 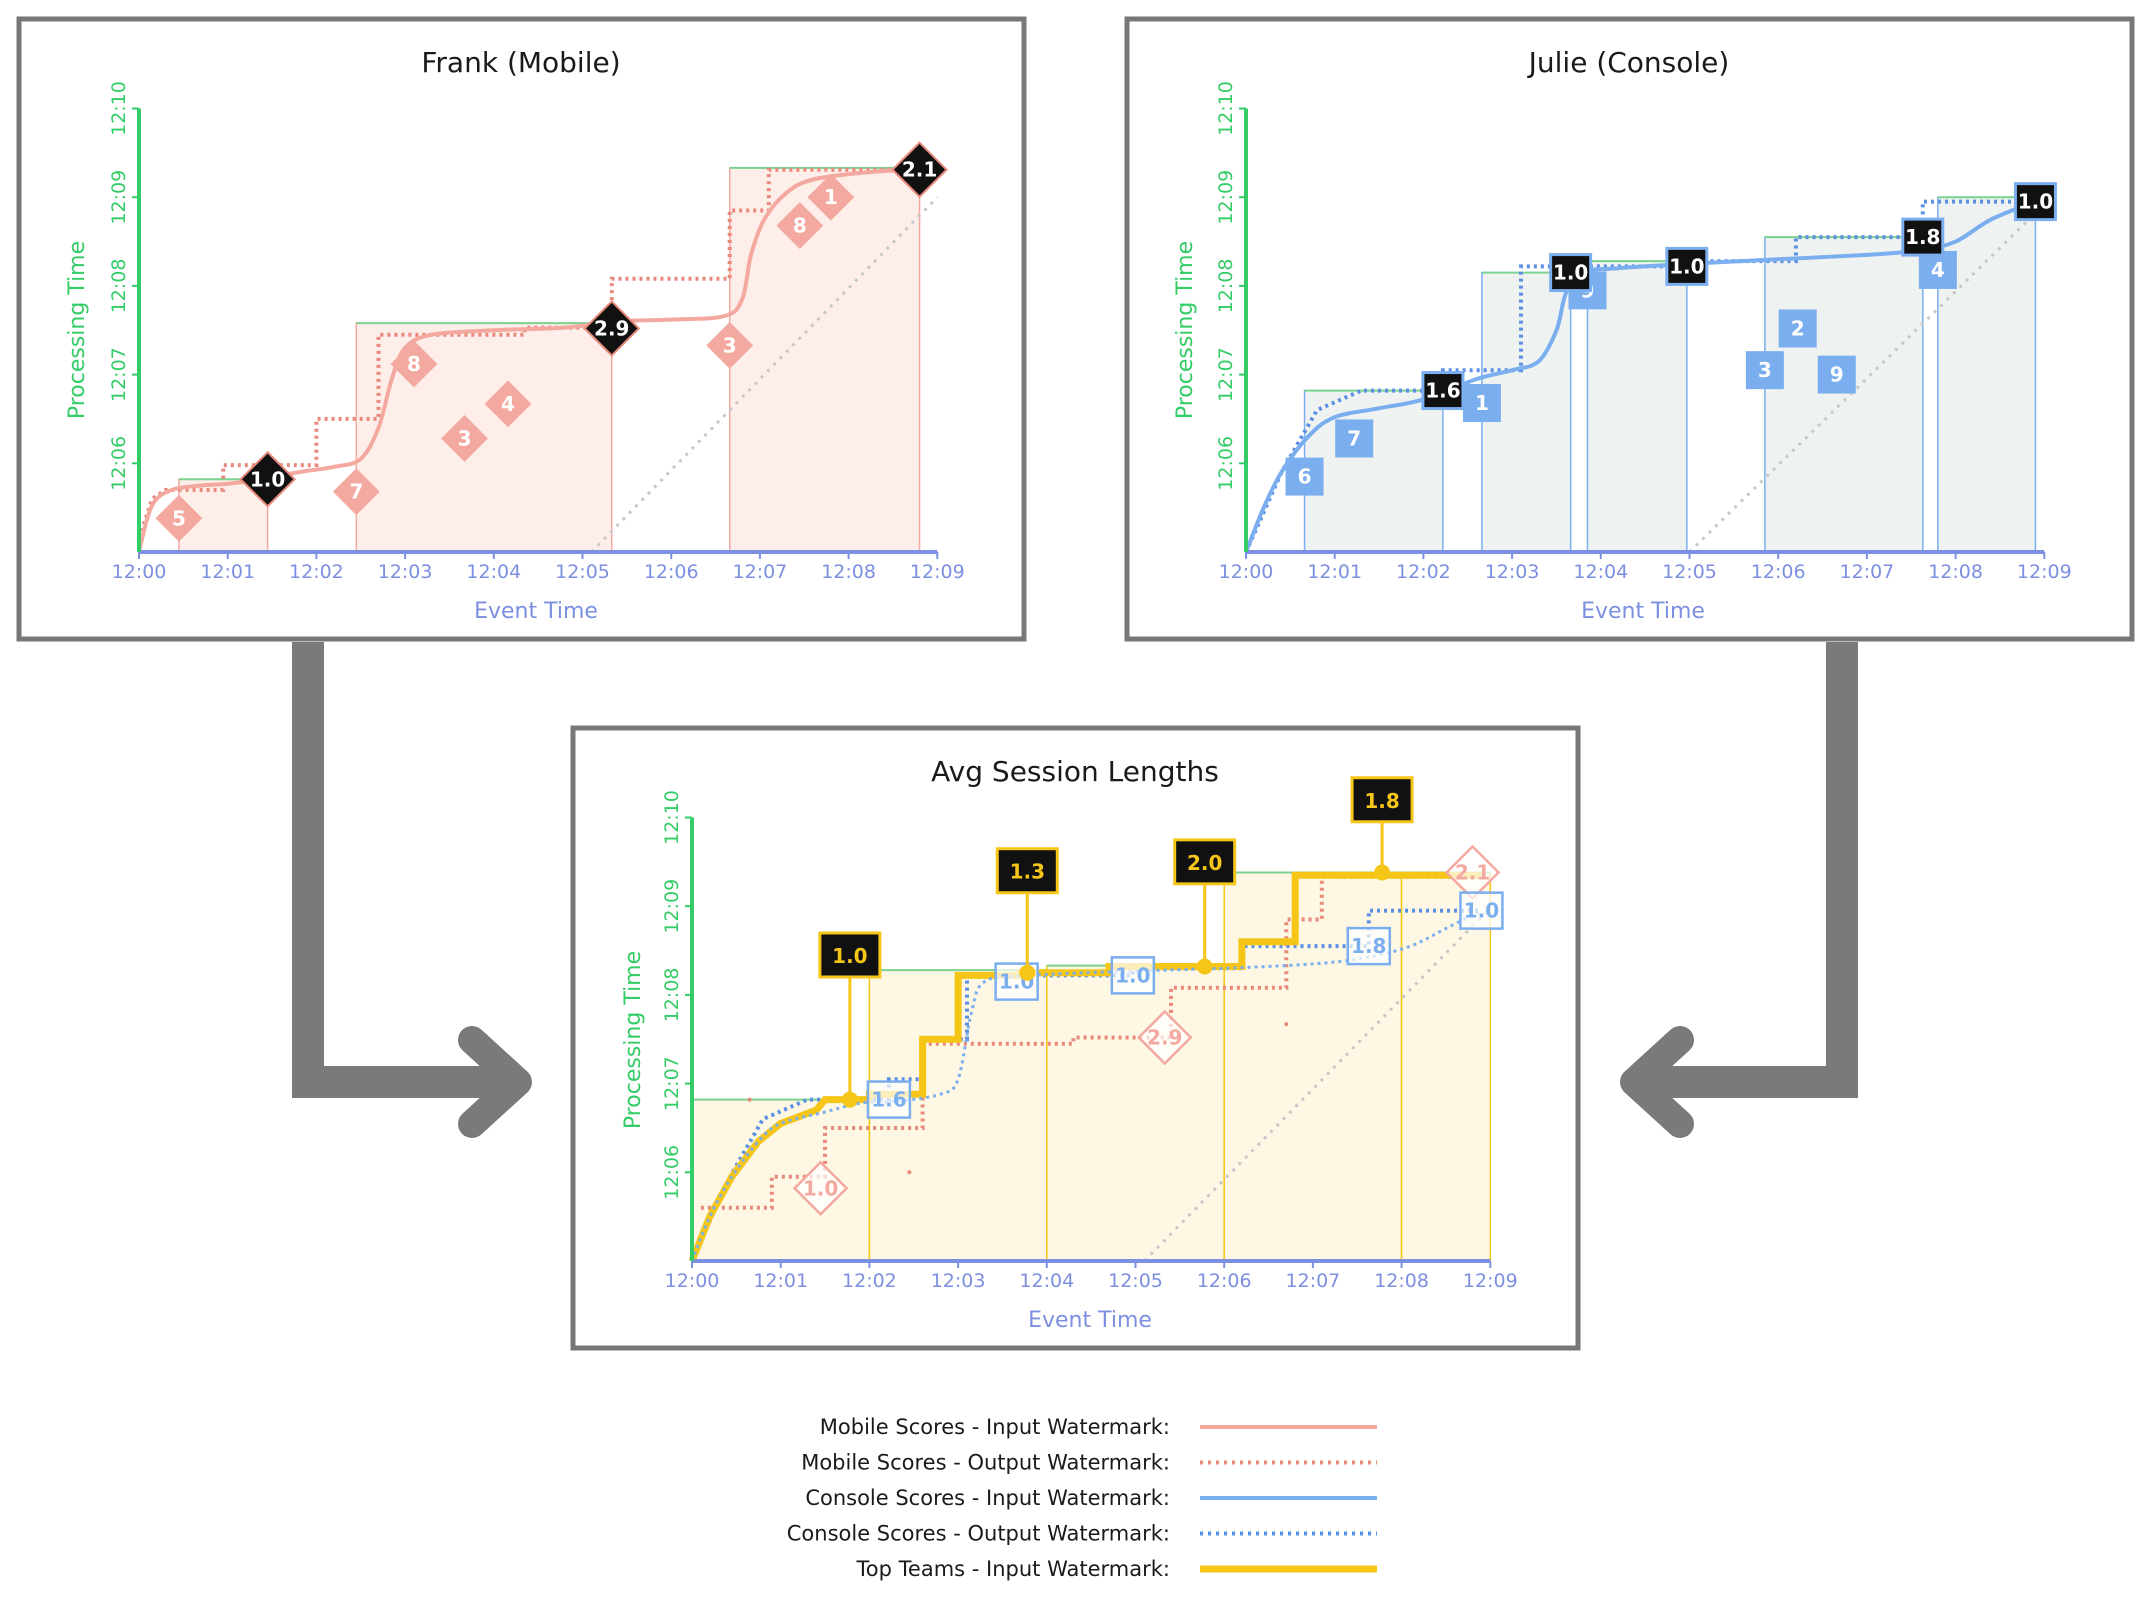 I want to click on data-point: 7, so click(x=356, y=492).